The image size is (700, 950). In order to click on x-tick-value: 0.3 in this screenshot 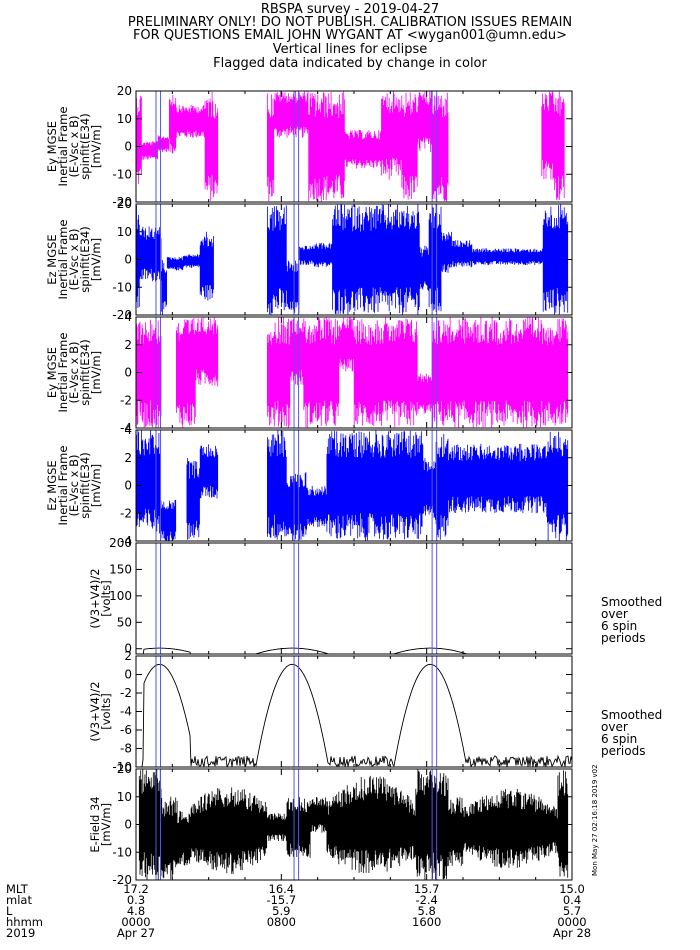, I will do `click(136, 900)`.